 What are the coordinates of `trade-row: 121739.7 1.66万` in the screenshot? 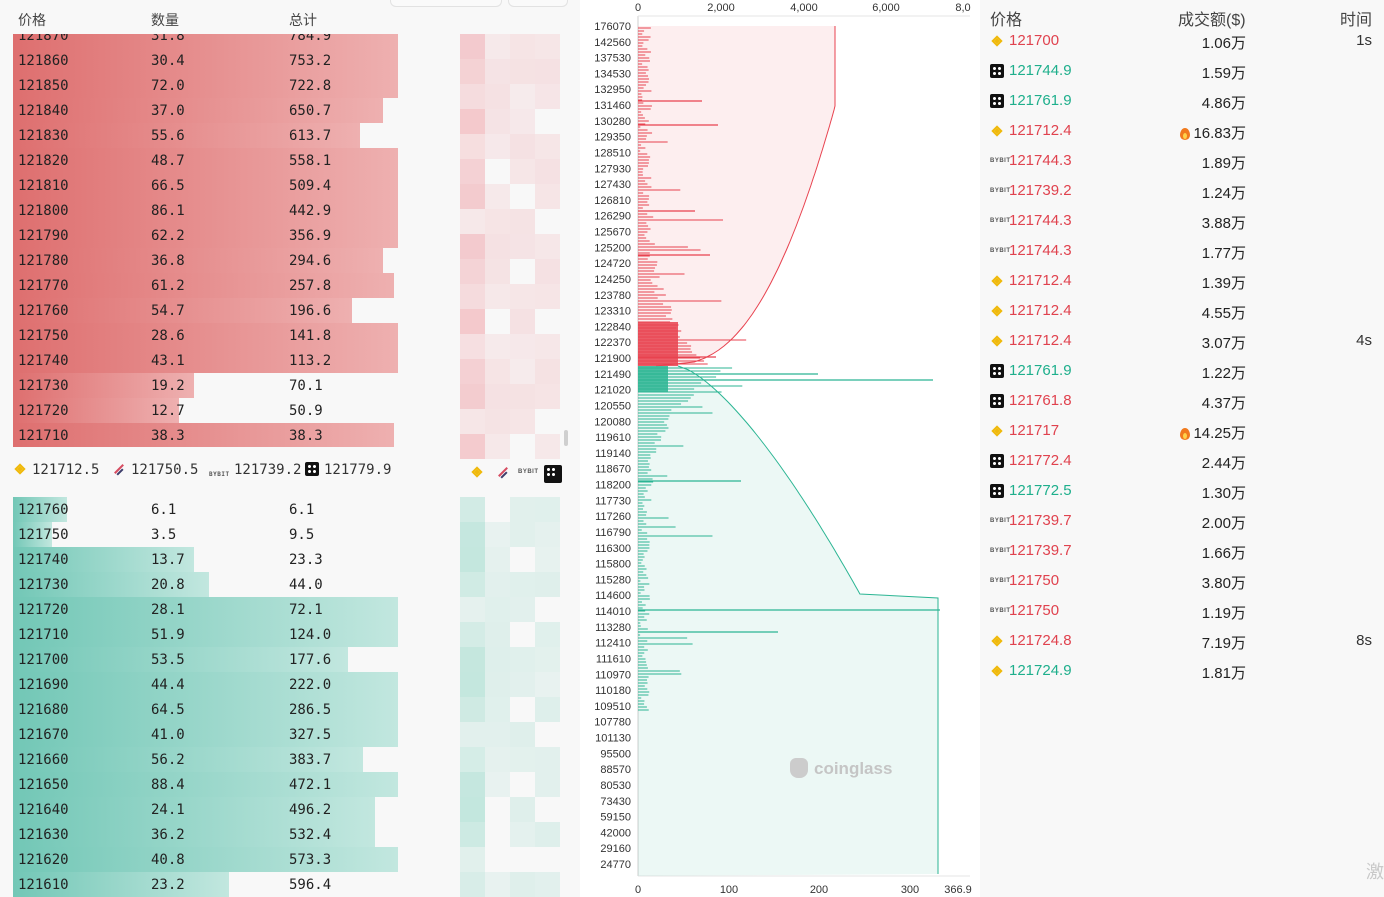 It's located at (1182, 552).